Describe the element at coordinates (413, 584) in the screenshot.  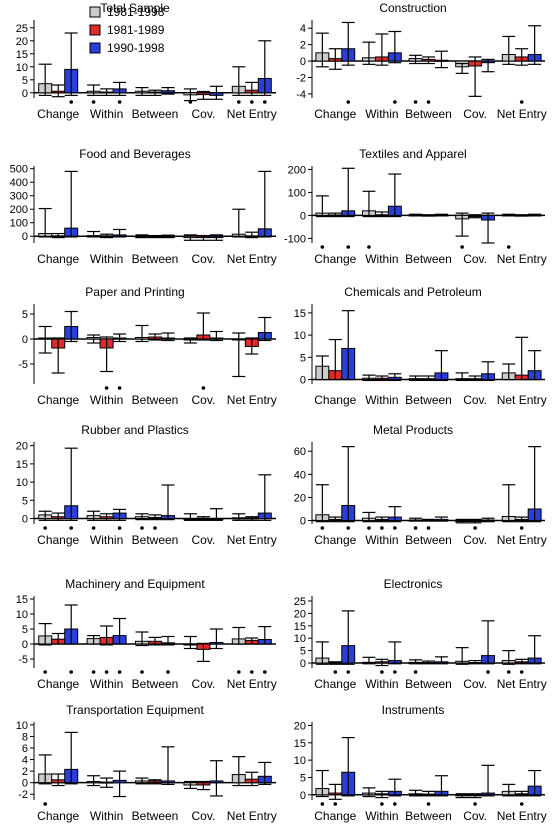
I see `panel-title: Electronics` at that location.